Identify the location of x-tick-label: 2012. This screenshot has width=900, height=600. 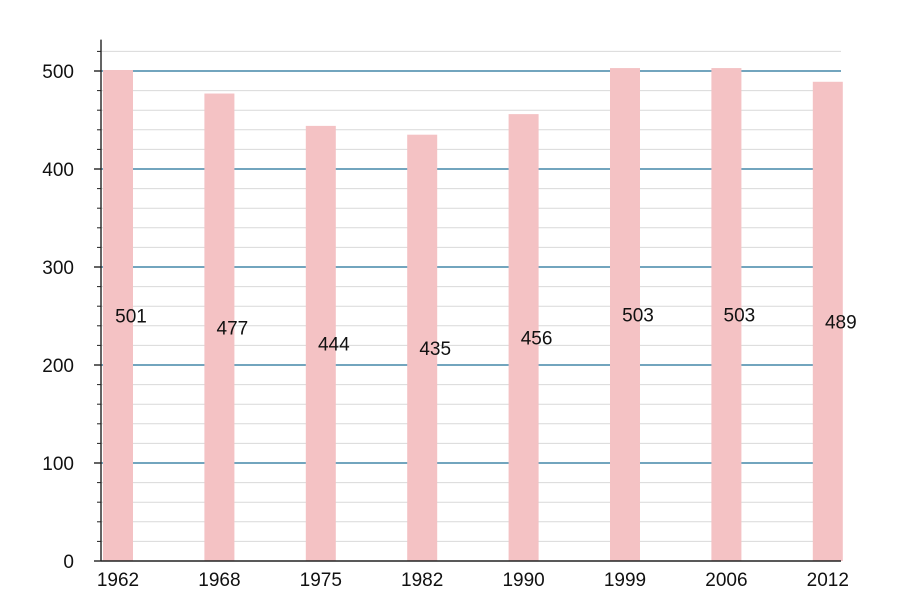
(828, 580).